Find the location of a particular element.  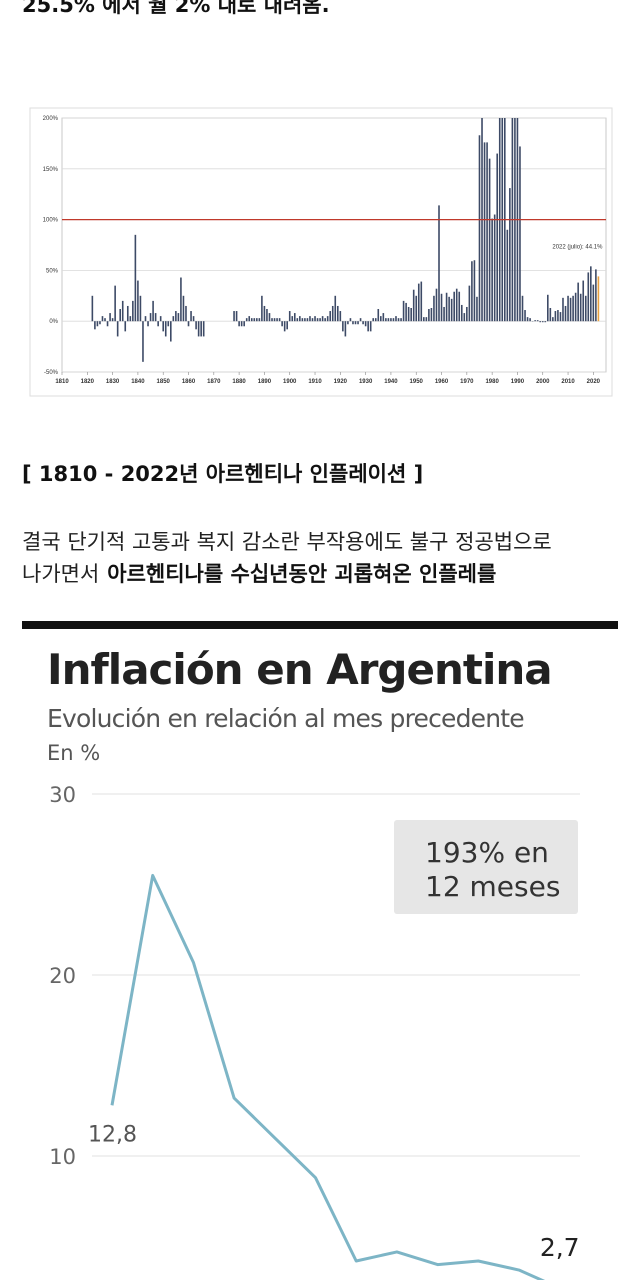

x-tick-label: 1950 is located at coordinates (417, 382).